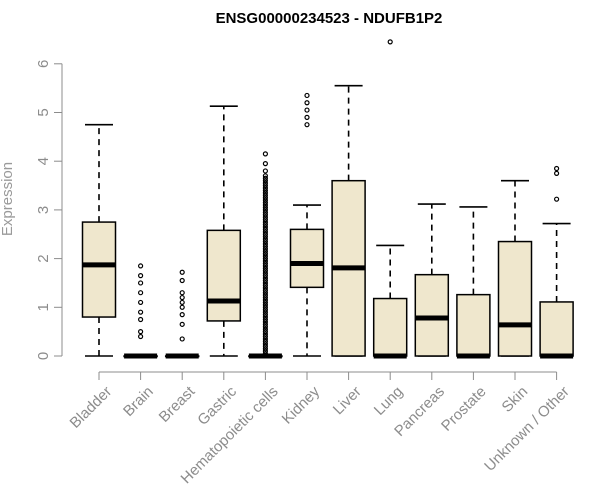  What do you see at coordinates (389, 401) in the screenshot?
I see `x-tick-label: Lung` at bounding box center [389, 401].